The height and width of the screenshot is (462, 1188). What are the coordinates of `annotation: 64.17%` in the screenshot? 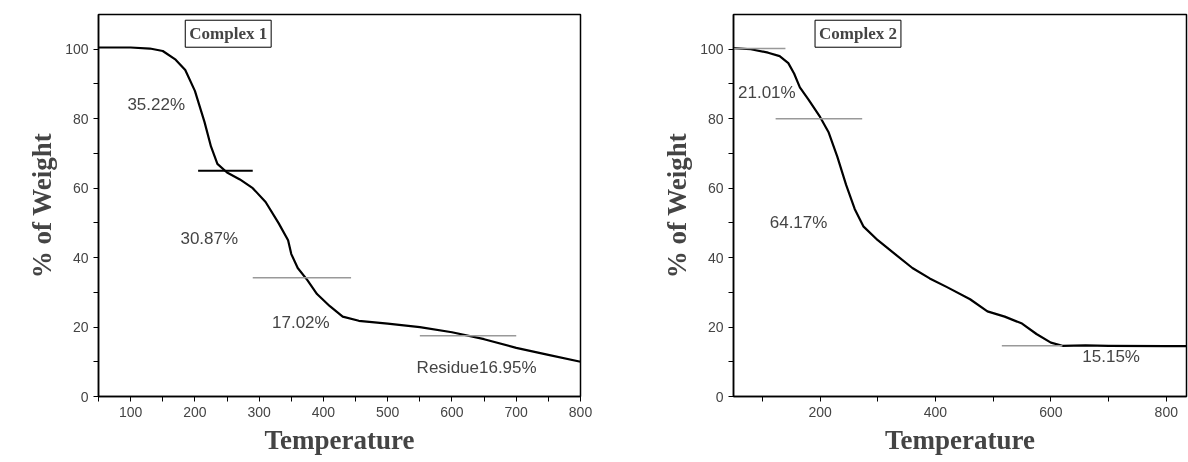 It's located at (798, 223).